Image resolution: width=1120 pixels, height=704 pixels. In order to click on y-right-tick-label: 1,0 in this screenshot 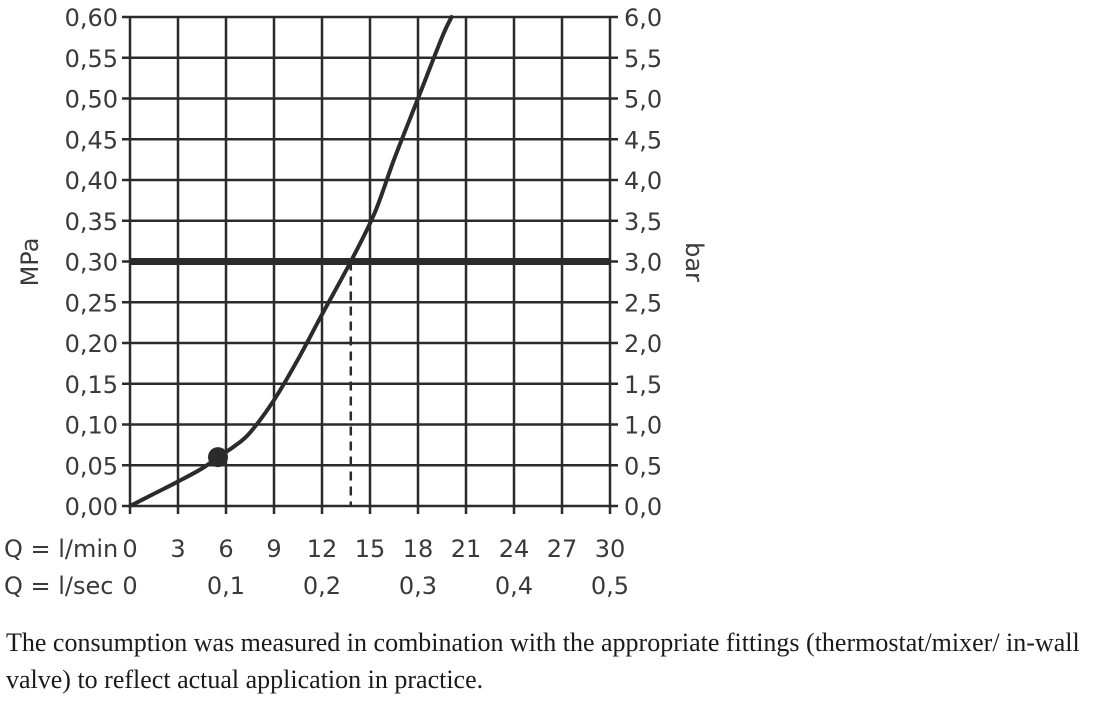, I will do `click(643, 426)`.